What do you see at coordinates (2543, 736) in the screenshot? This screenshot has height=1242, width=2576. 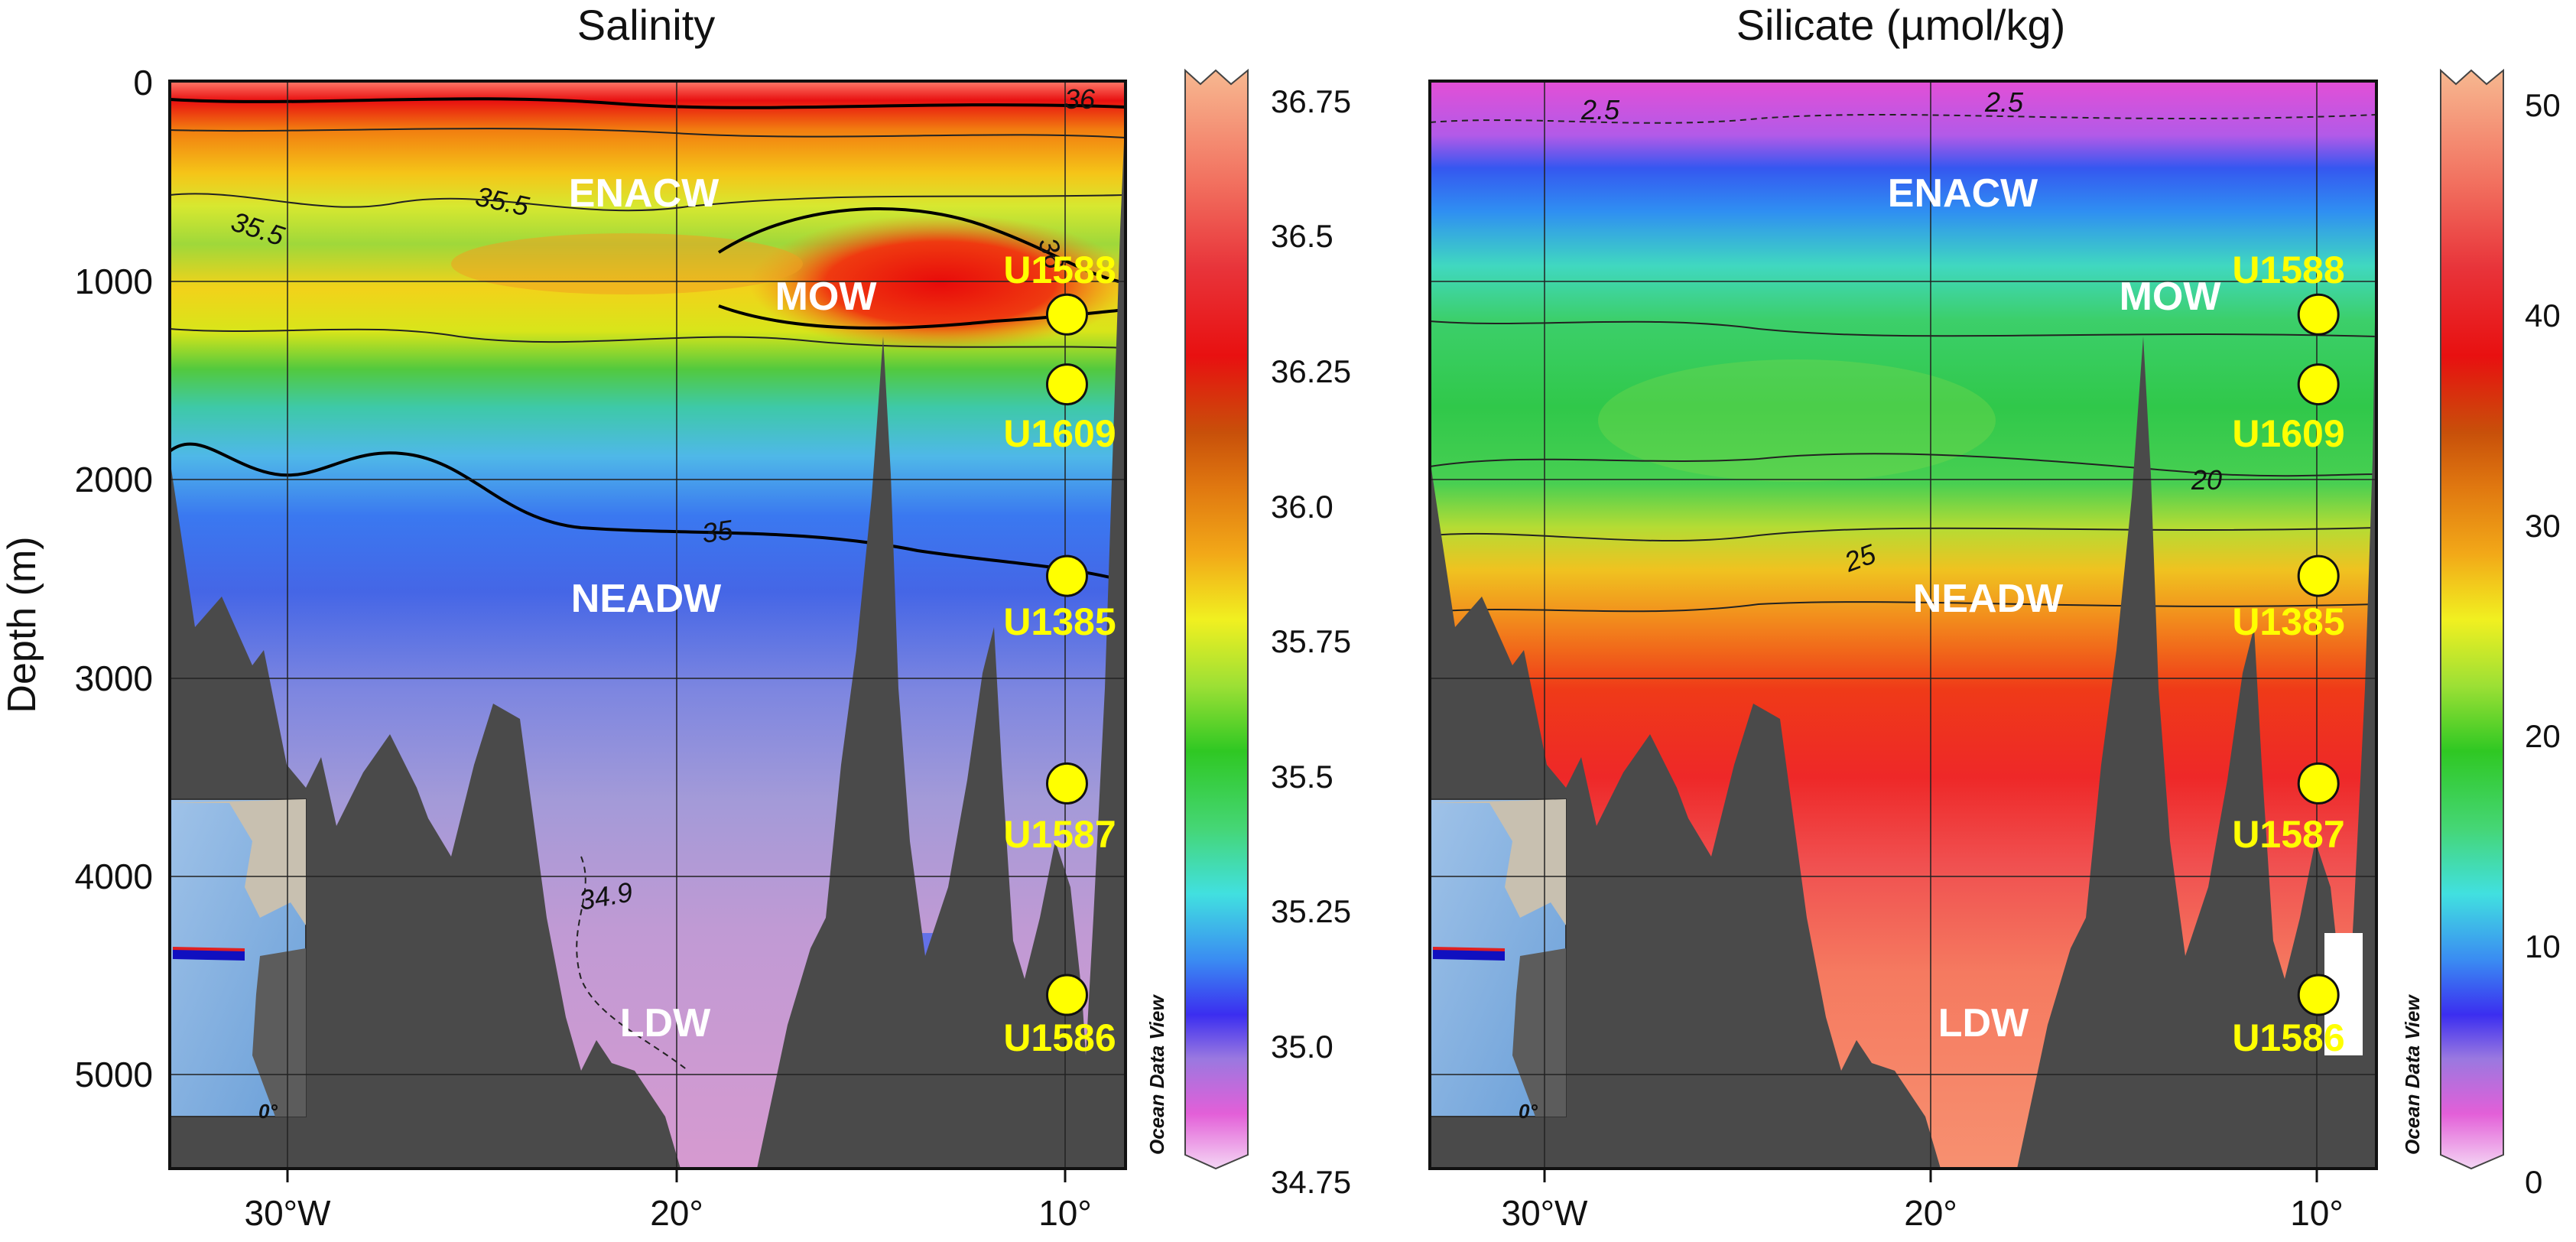 I see `cb-tick-20: 20` at bounding box center [2543, 736].